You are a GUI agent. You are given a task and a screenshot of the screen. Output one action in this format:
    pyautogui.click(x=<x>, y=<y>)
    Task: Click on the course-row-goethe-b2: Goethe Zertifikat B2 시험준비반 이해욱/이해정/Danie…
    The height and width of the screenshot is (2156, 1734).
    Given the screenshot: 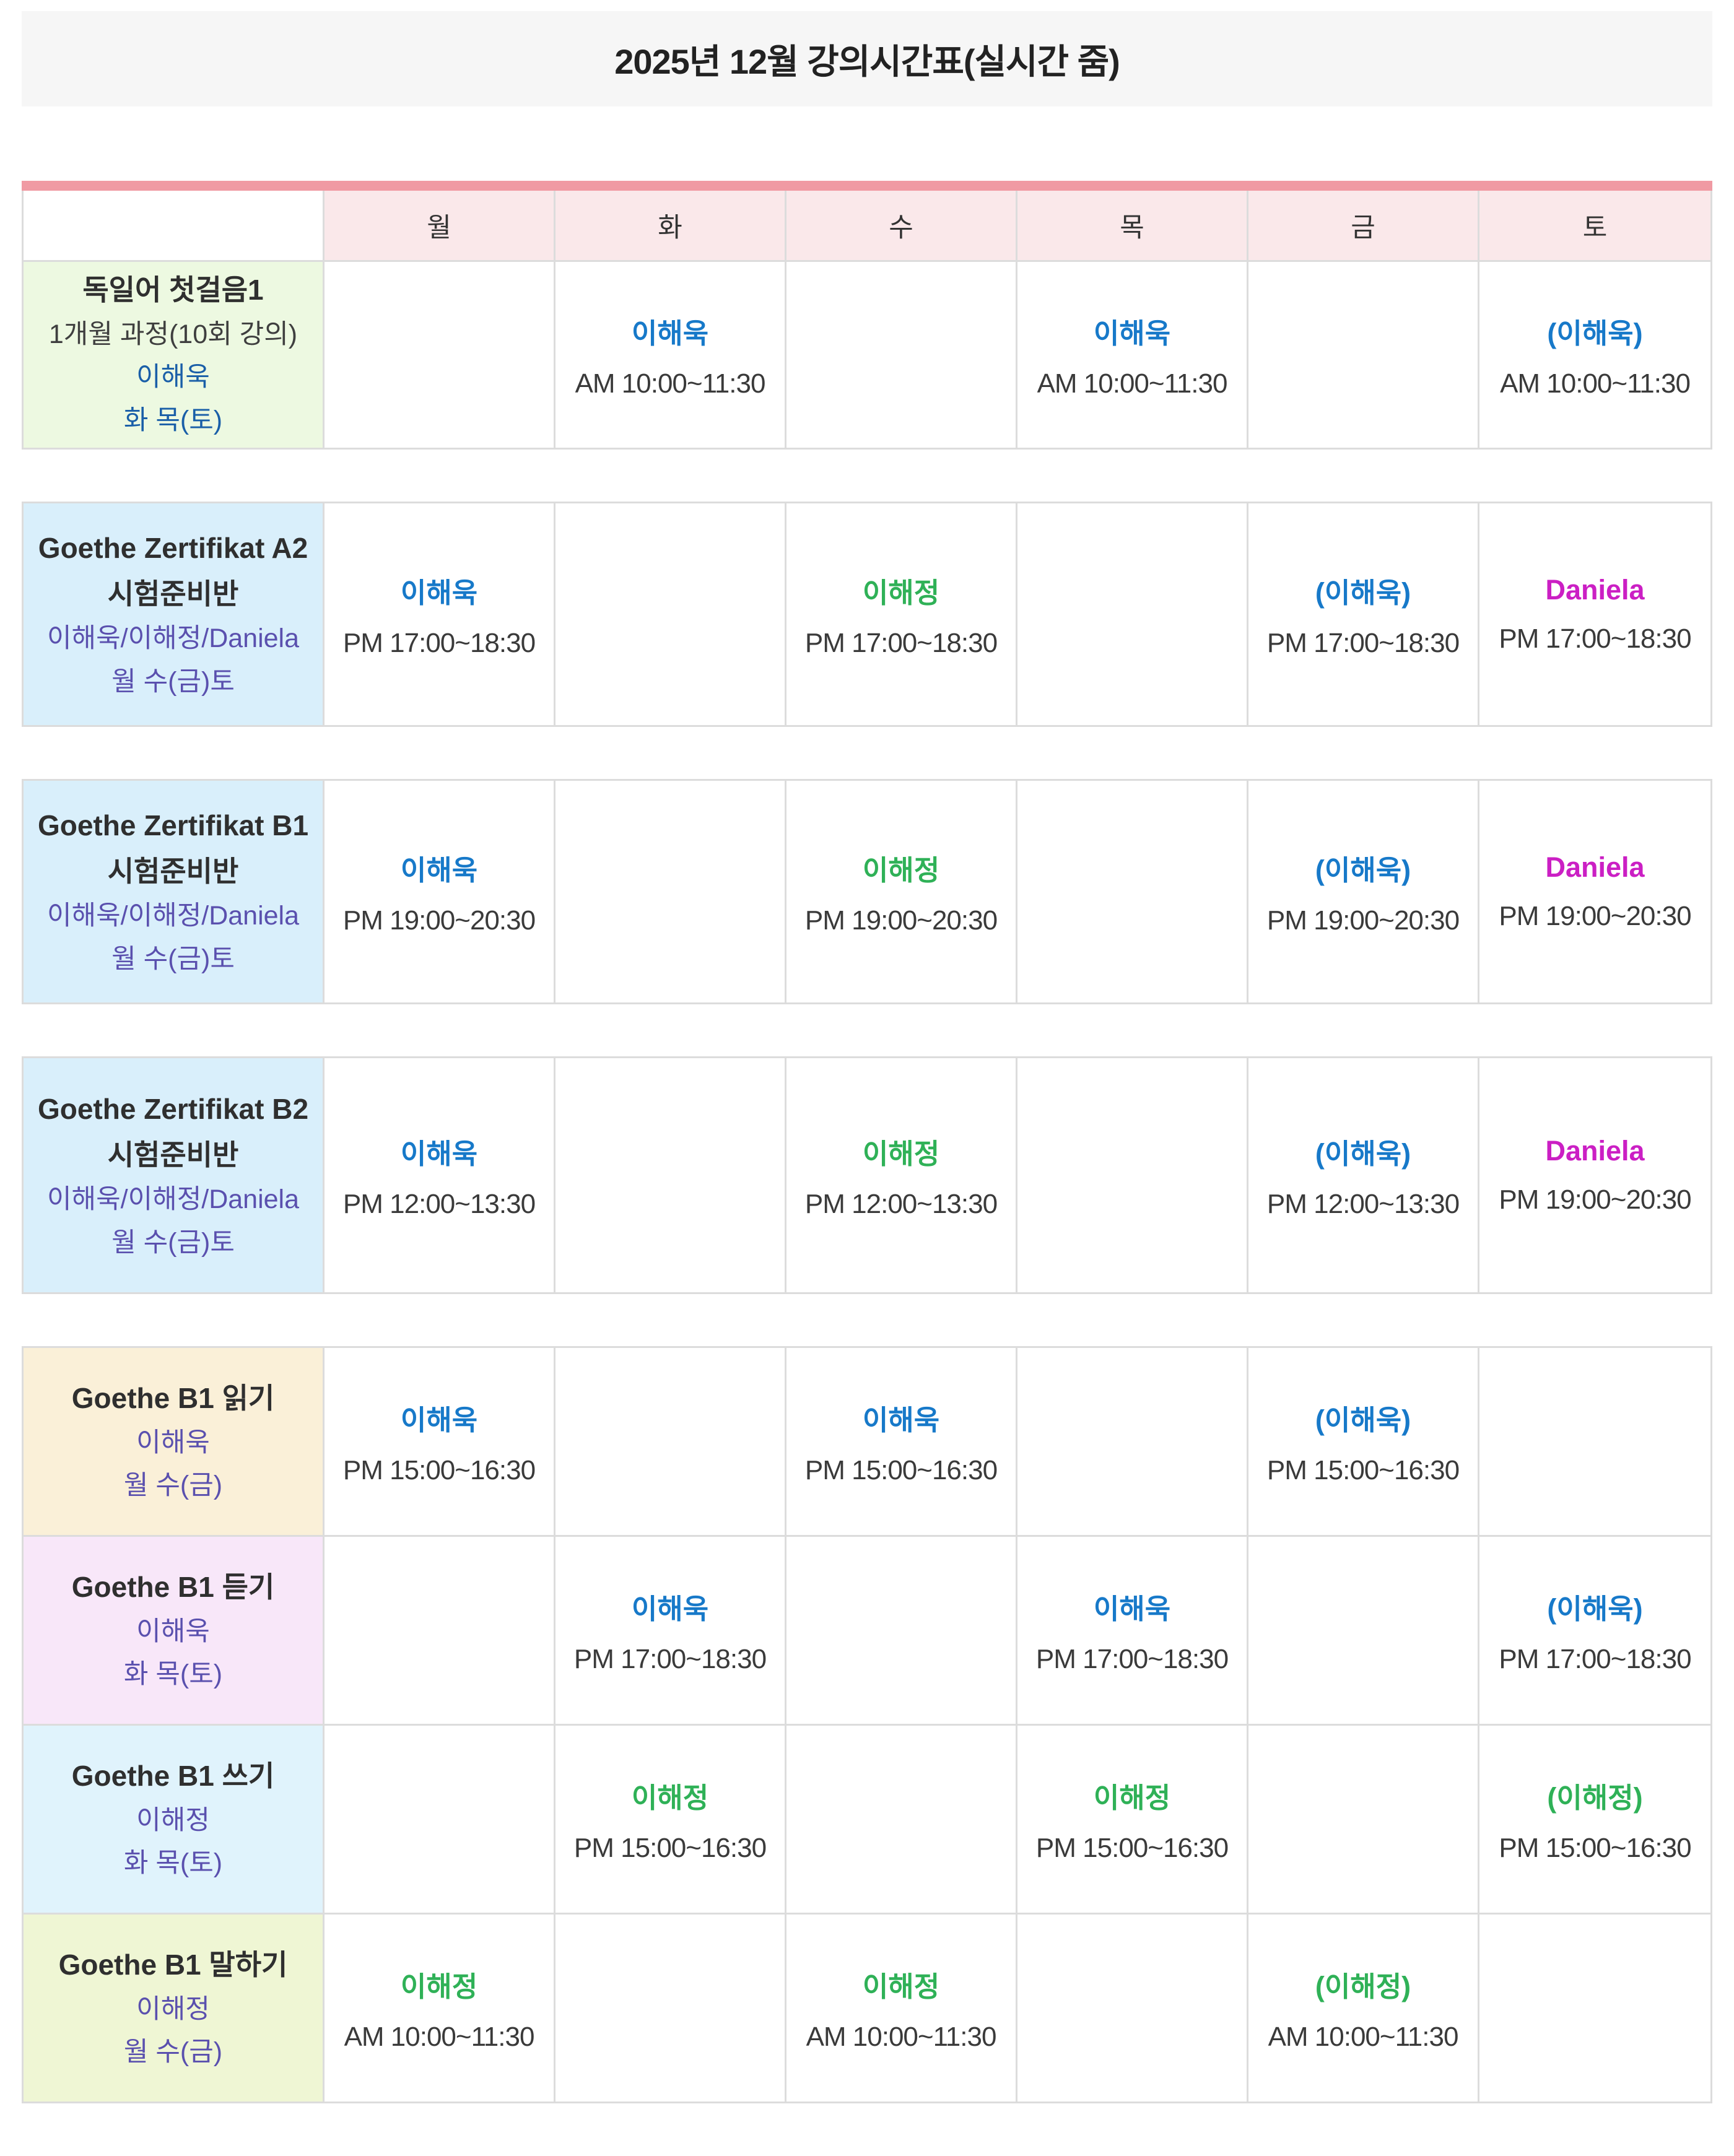 What is the action you would take?
    pyautogui.click(x=867, y=1175)
    